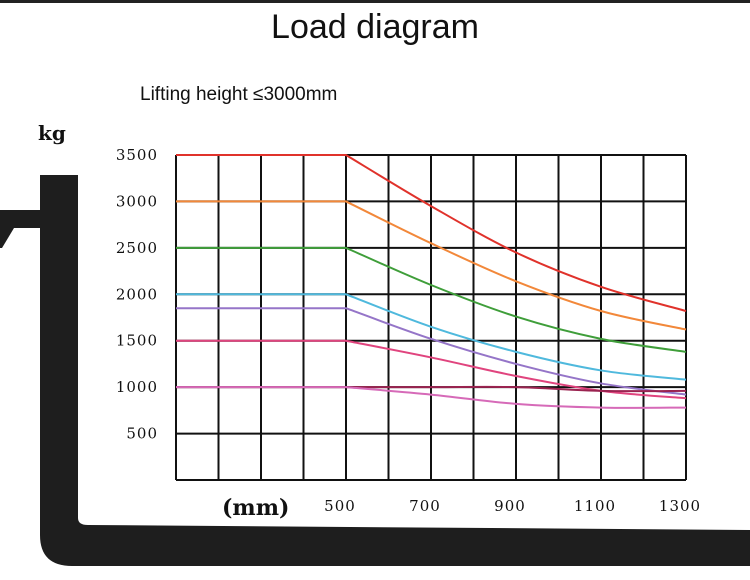 Image resolution: width=750 pixels, height=580 pixels. I want to click on y-tick-label: 3000, so click(137, 201).